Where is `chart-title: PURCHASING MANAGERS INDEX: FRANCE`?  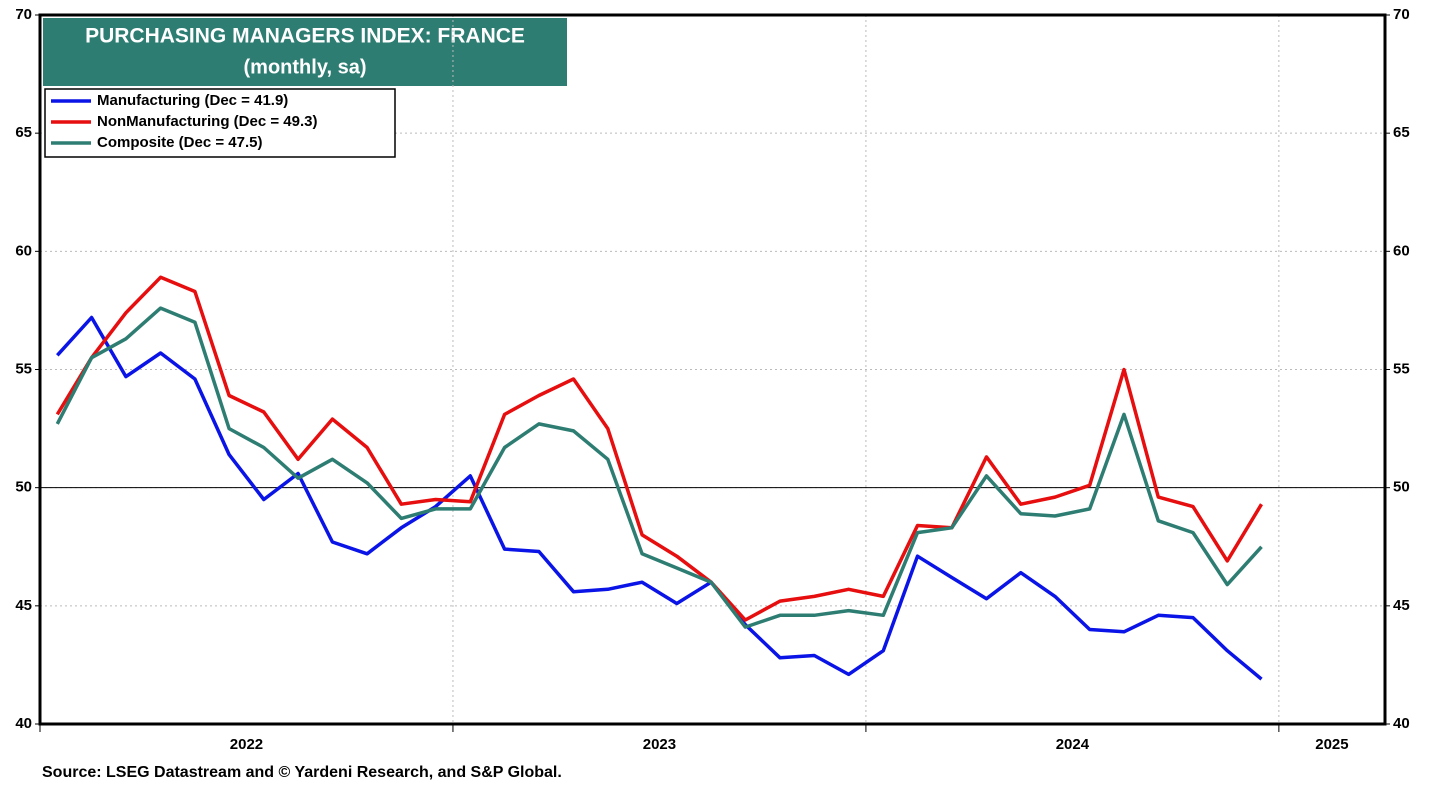
chart-title: PURCHASING MANAGERS INDEX: FRANCE is located at coordinates (305, 36).